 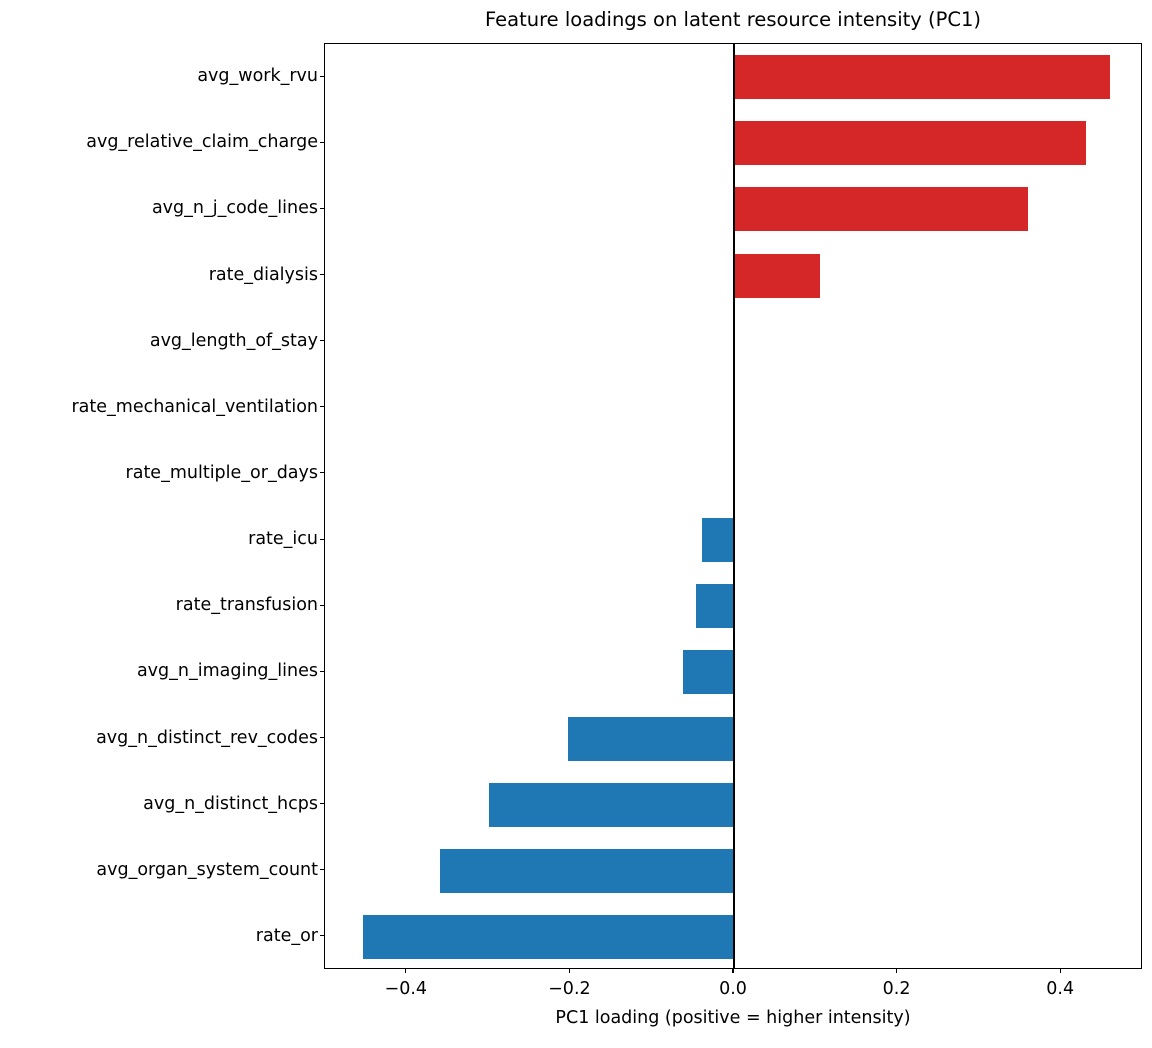 I want to click on bar-avg_work_rvu, so click(x=922, y=77).